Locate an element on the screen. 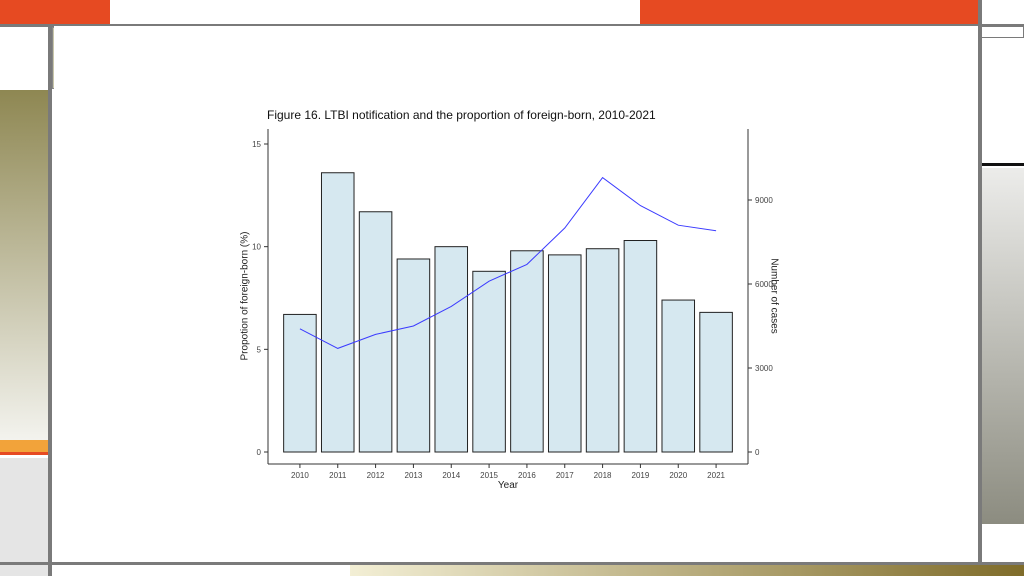 The height and width of the screenshot is (576, 1024). x-tick-label: 2010 is located at coordinates (300, 475).